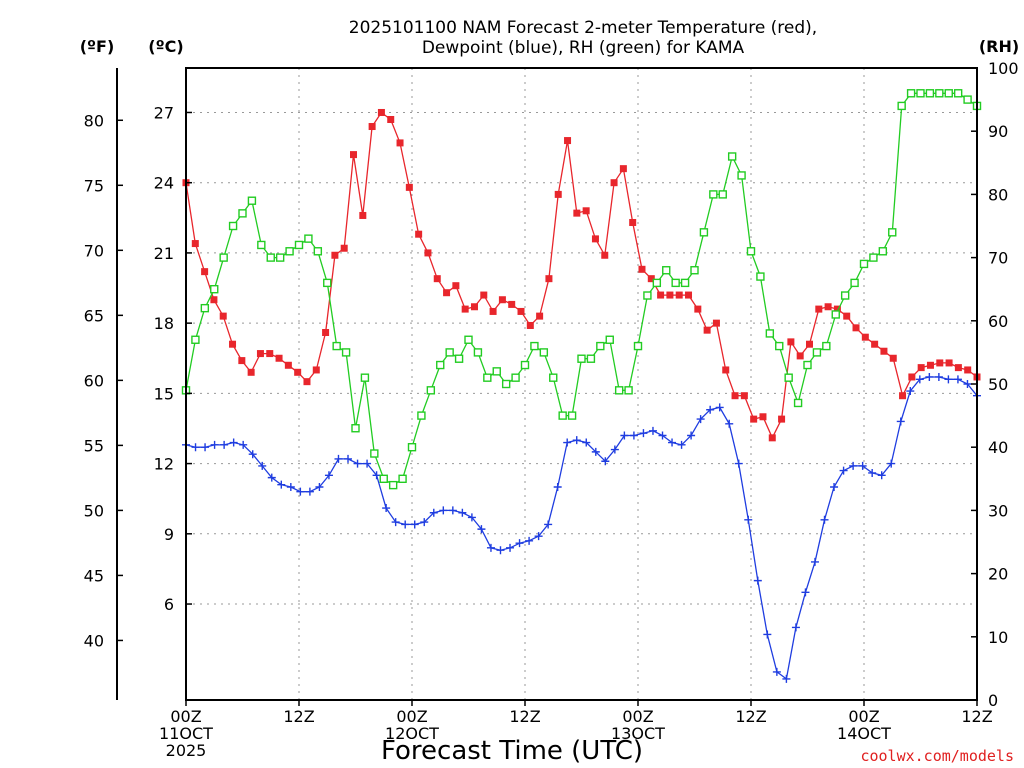 The width and height of the screenshot is (1024, 768). I want to click on celsius-tick-label: 27, so click(164, 112).